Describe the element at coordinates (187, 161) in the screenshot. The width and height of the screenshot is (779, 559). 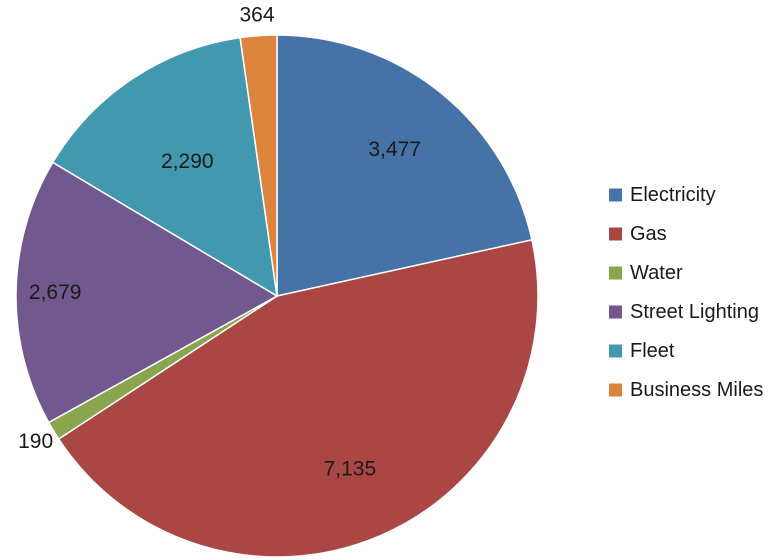
I see `data-label-fleet: 2,290` at that location.